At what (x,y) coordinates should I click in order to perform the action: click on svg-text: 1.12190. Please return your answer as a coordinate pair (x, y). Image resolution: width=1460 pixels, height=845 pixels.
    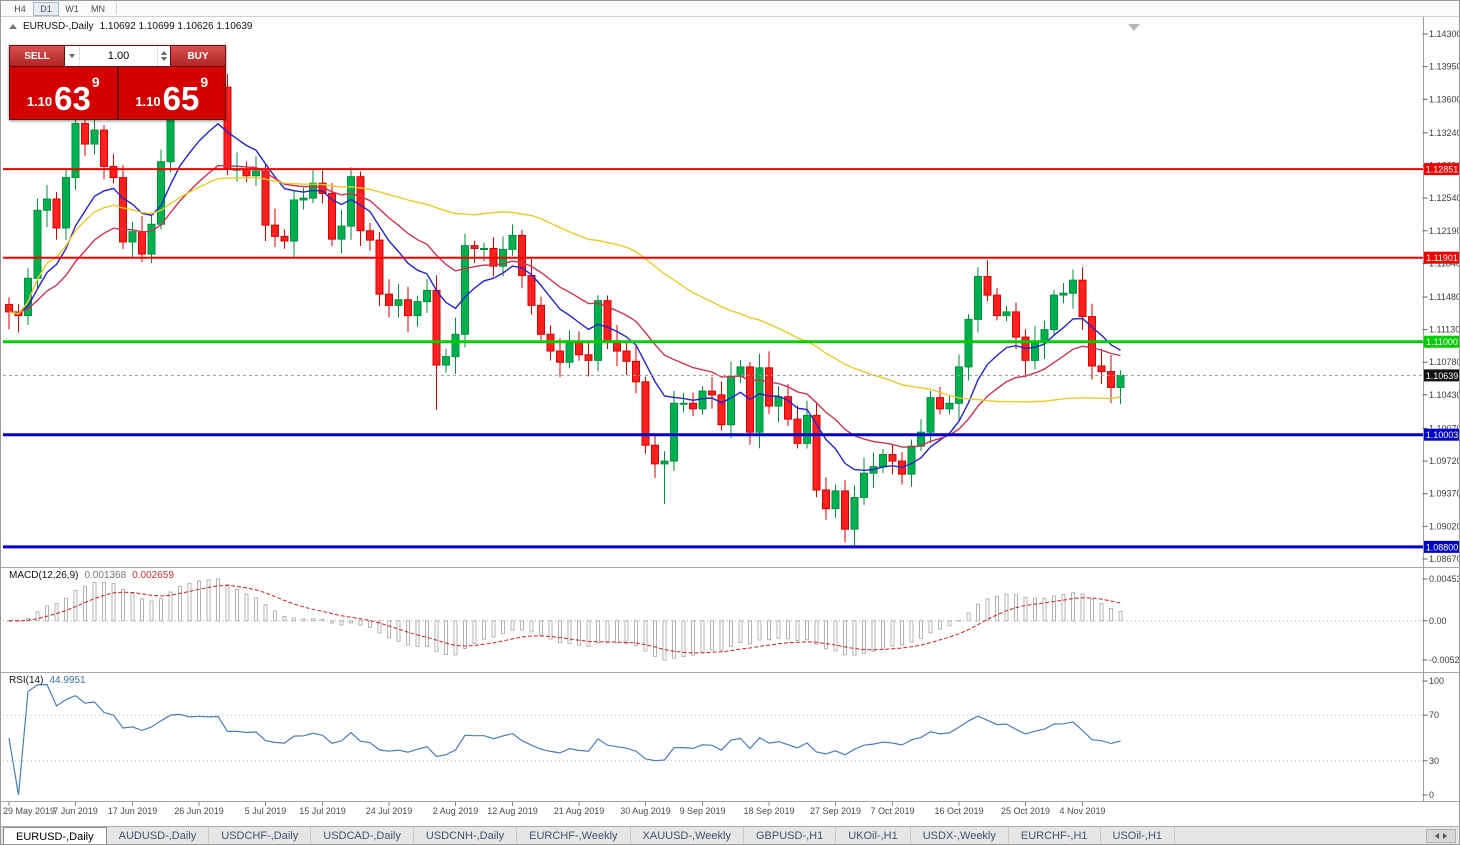
    Looking at the image, I should click on (1444, 231).